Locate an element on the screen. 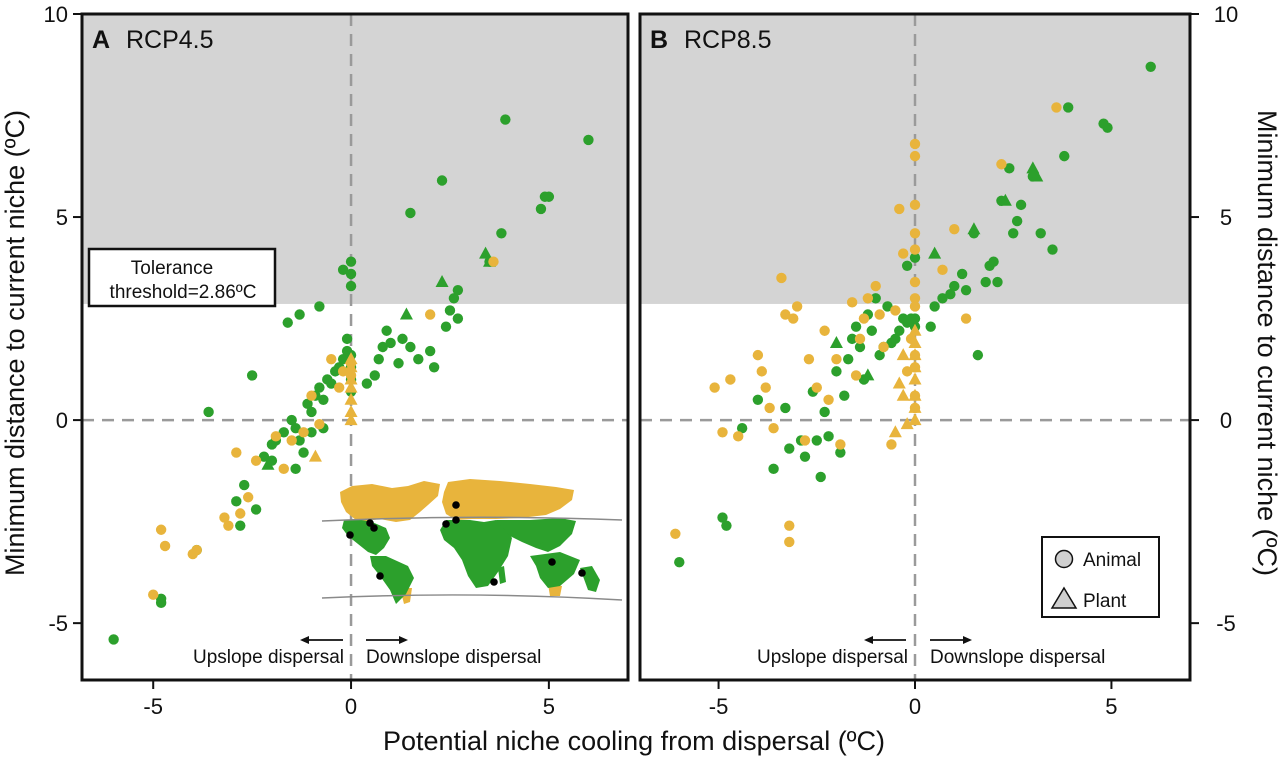  panel-b-y-tick-label: 0 is located at coordinates (1226, 420).